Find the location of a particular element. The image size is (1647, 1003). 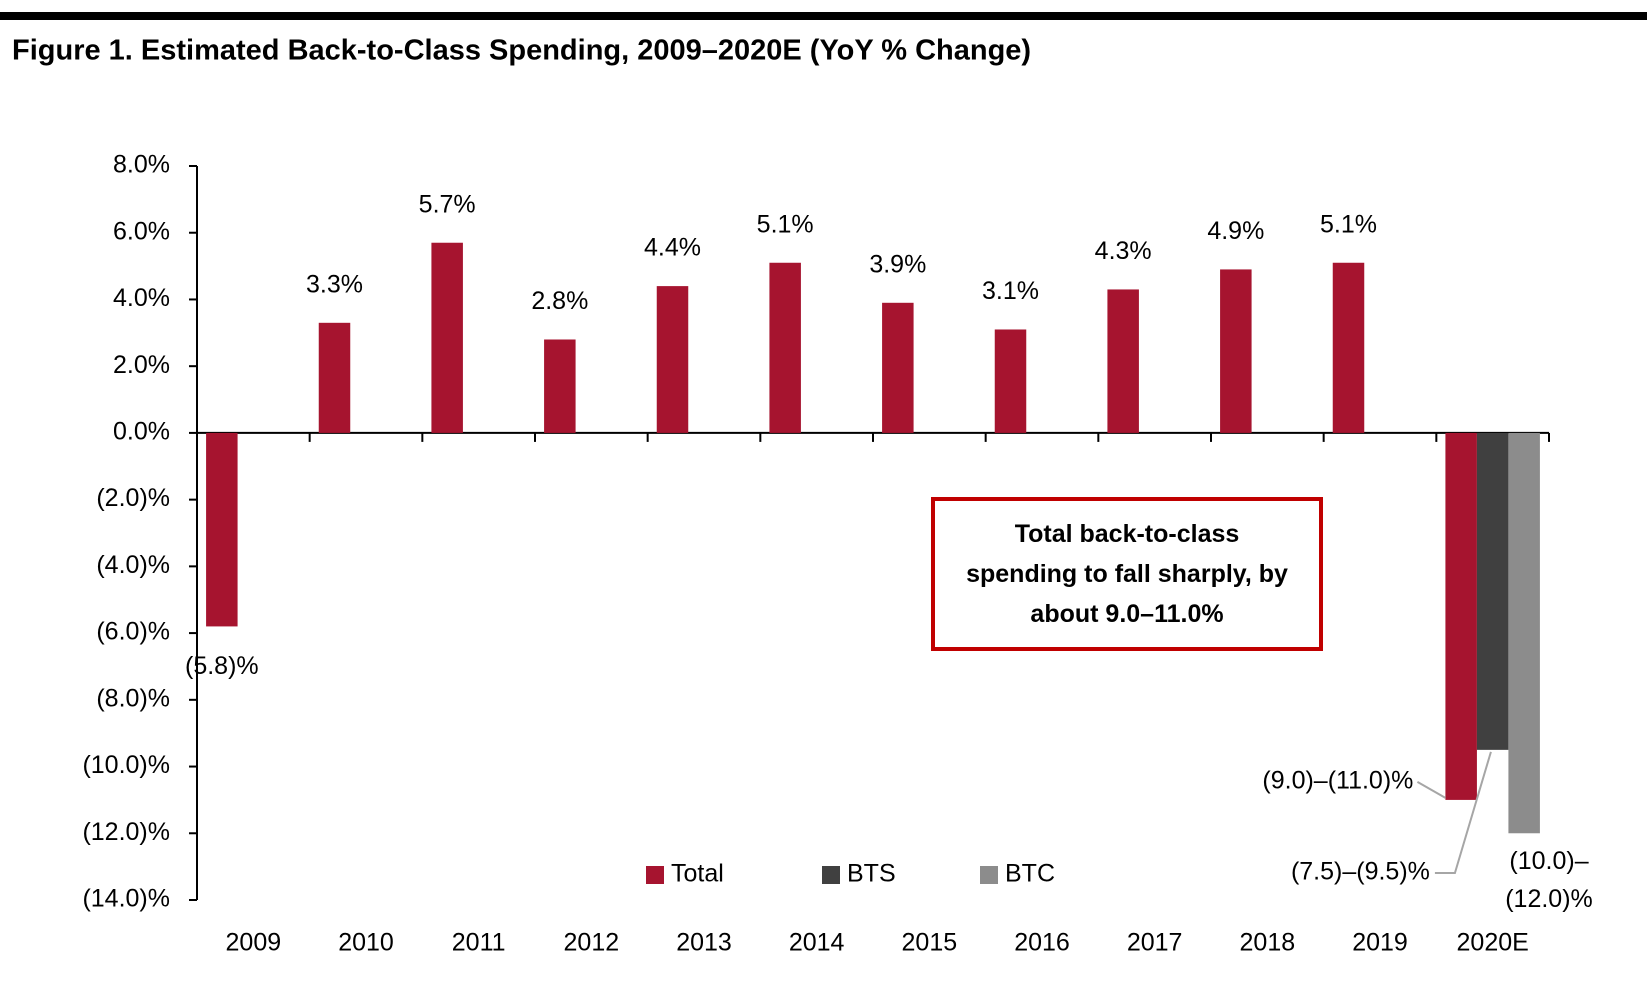

y-tick-label: (4.0)% is located at coordinates (133, 565).